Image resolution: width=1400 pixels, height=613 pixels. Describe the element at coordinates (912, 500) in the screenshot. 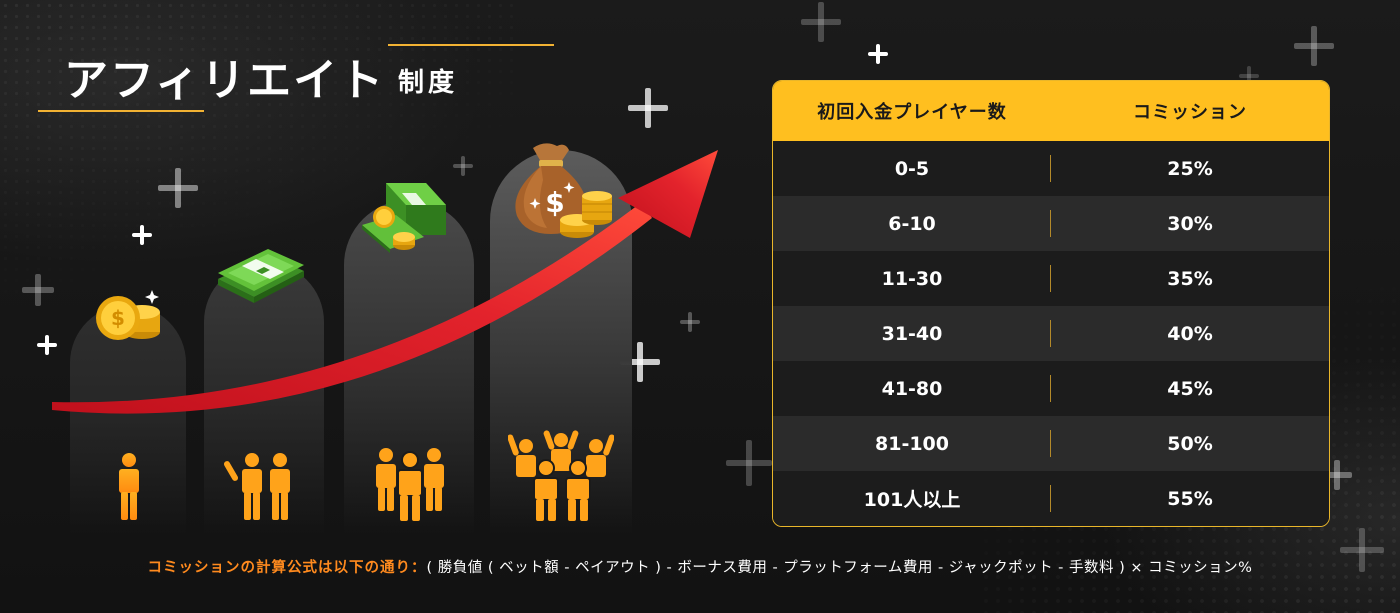

I see `players-cell: 101人以上` at that location.